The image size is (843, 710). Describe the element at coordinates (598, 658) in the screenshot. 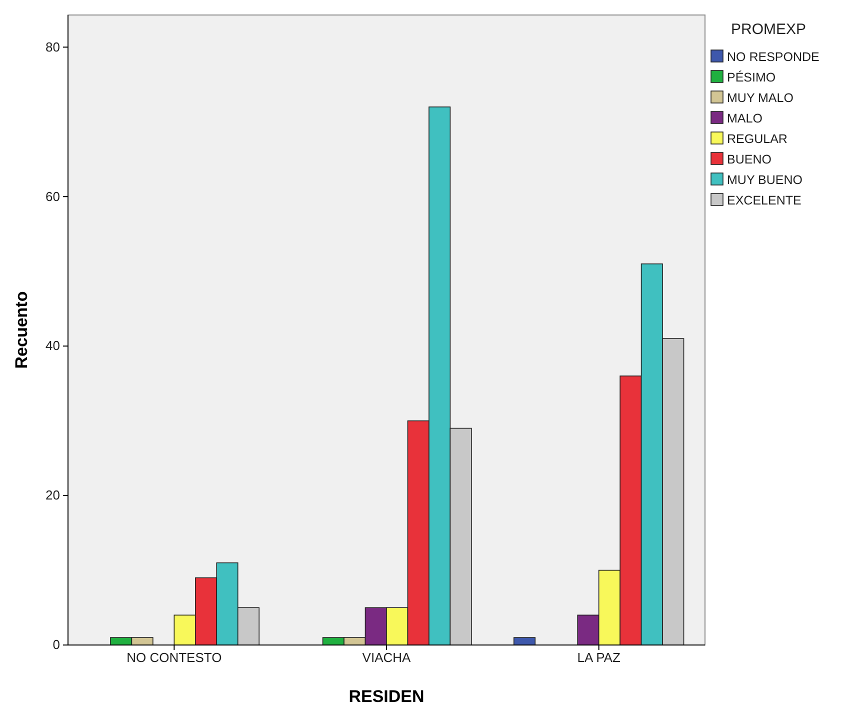

I see `x-tick-label: LA PAZ` at that location.